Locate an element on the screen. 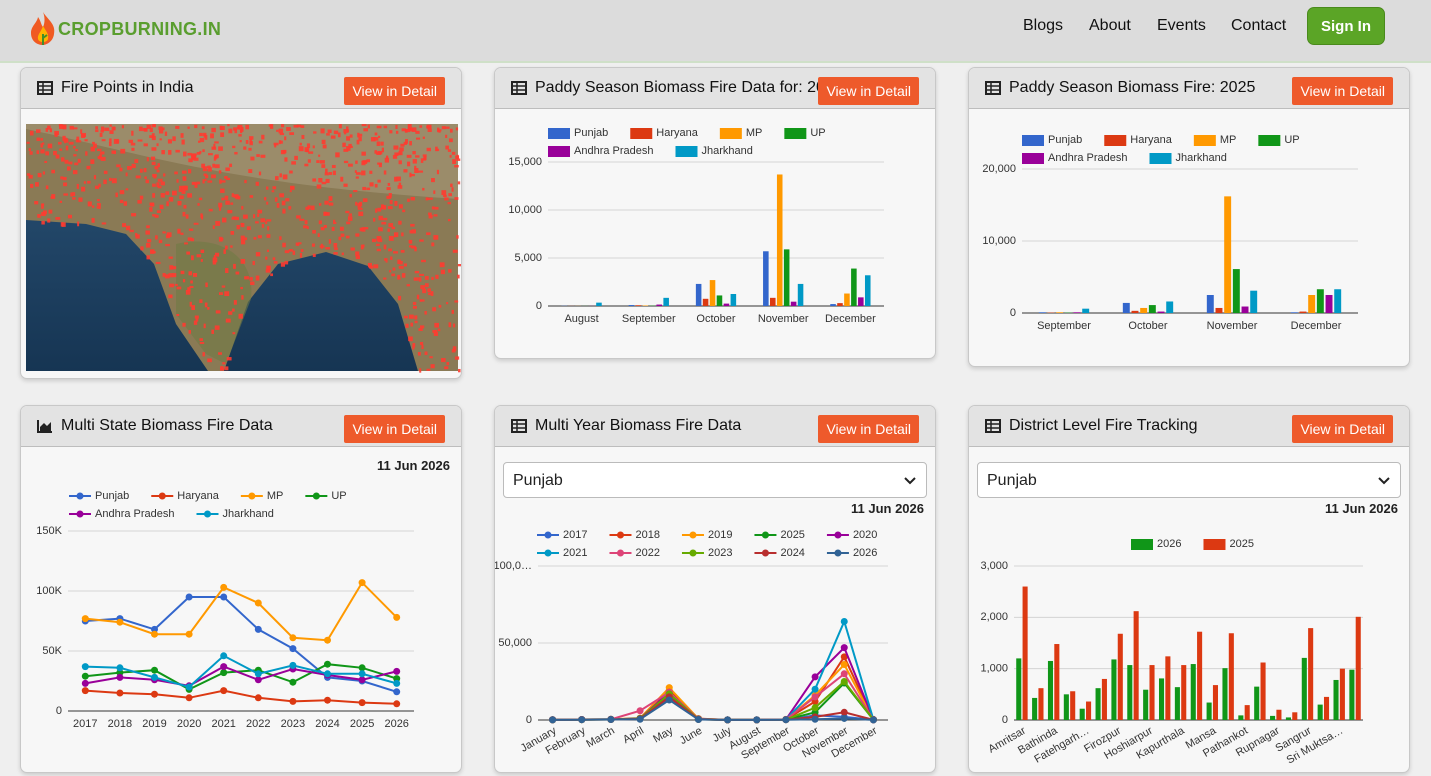 Image resolution: width=1431 pixels, height=776 pixels. x-tick-label: 2017 is located at coordinates (85, 724).